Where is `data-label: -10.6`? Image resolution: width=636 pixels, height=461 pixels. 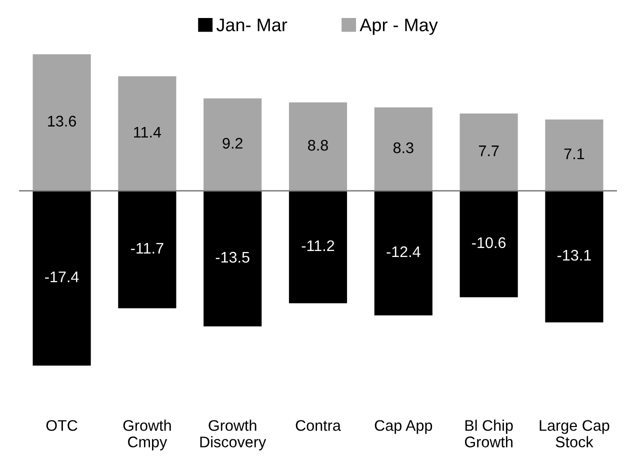
data-label: -10.6 is located at coordinates (489, 242).